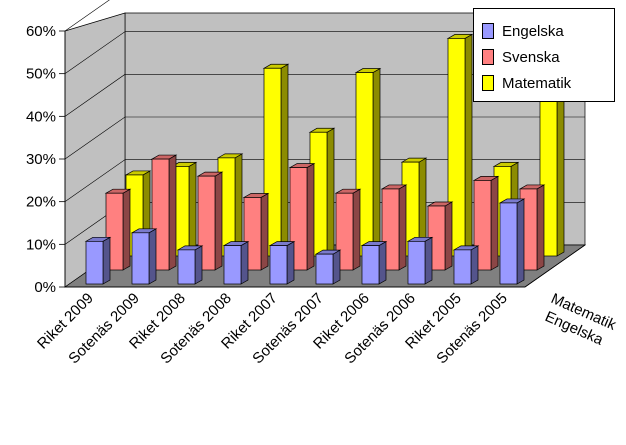 The image size is (626, 445). What do you see at coordinates (488, 83) in the screenshot?
I see `legend-swatch-matematik` at bounding box center [488, 83].